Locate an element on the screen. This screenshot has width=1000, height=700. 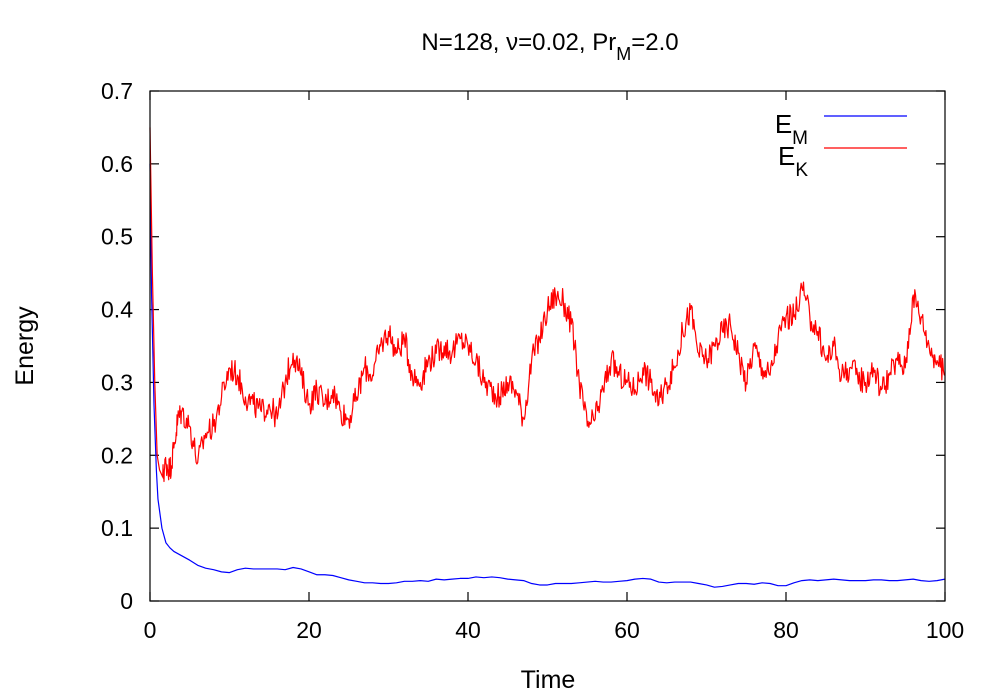
legend-label: EM is located at coordinates (791, 129).